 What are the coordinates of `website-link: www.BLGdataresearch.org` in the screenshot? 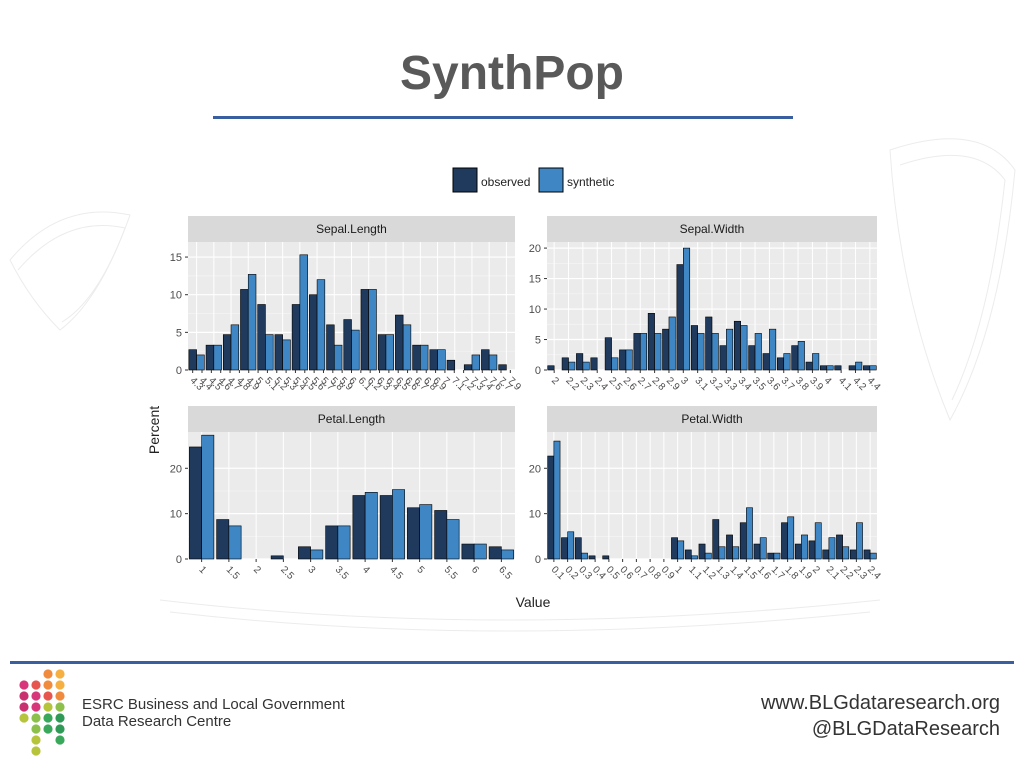 It's located at (880, 703).